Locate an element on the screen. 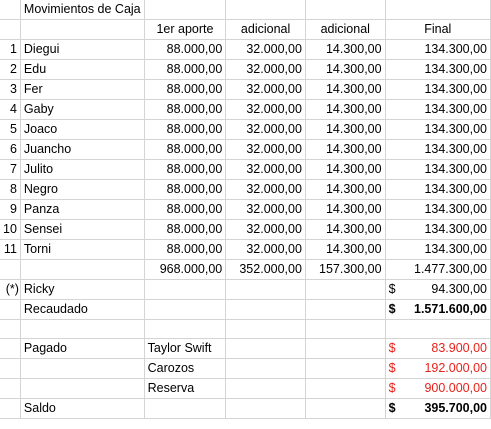 The width and height of the screenshot is (491, 429). member-name: Gaby is located at coordinates (82, 109).